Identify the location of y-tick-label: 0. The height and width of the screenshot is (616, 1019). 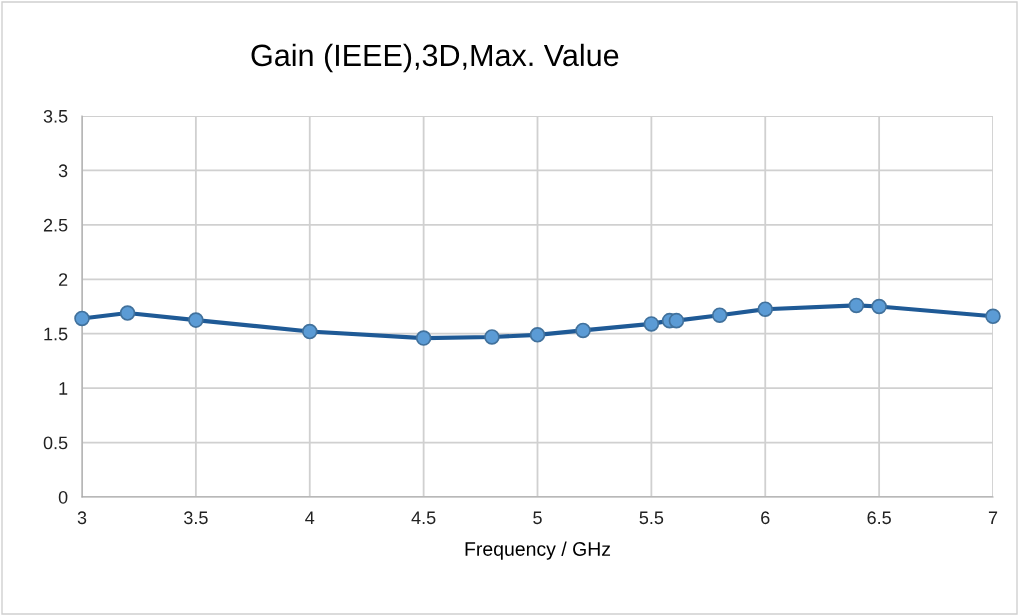
(63, 497).